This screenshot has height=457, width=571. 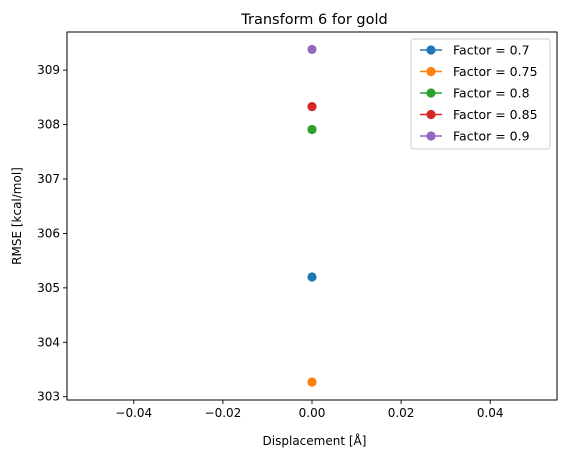 What do you see at coordinates (312, 413) in the screenshot?
I see `x-tick-label: 0.00` at bounding box center [312, 413].